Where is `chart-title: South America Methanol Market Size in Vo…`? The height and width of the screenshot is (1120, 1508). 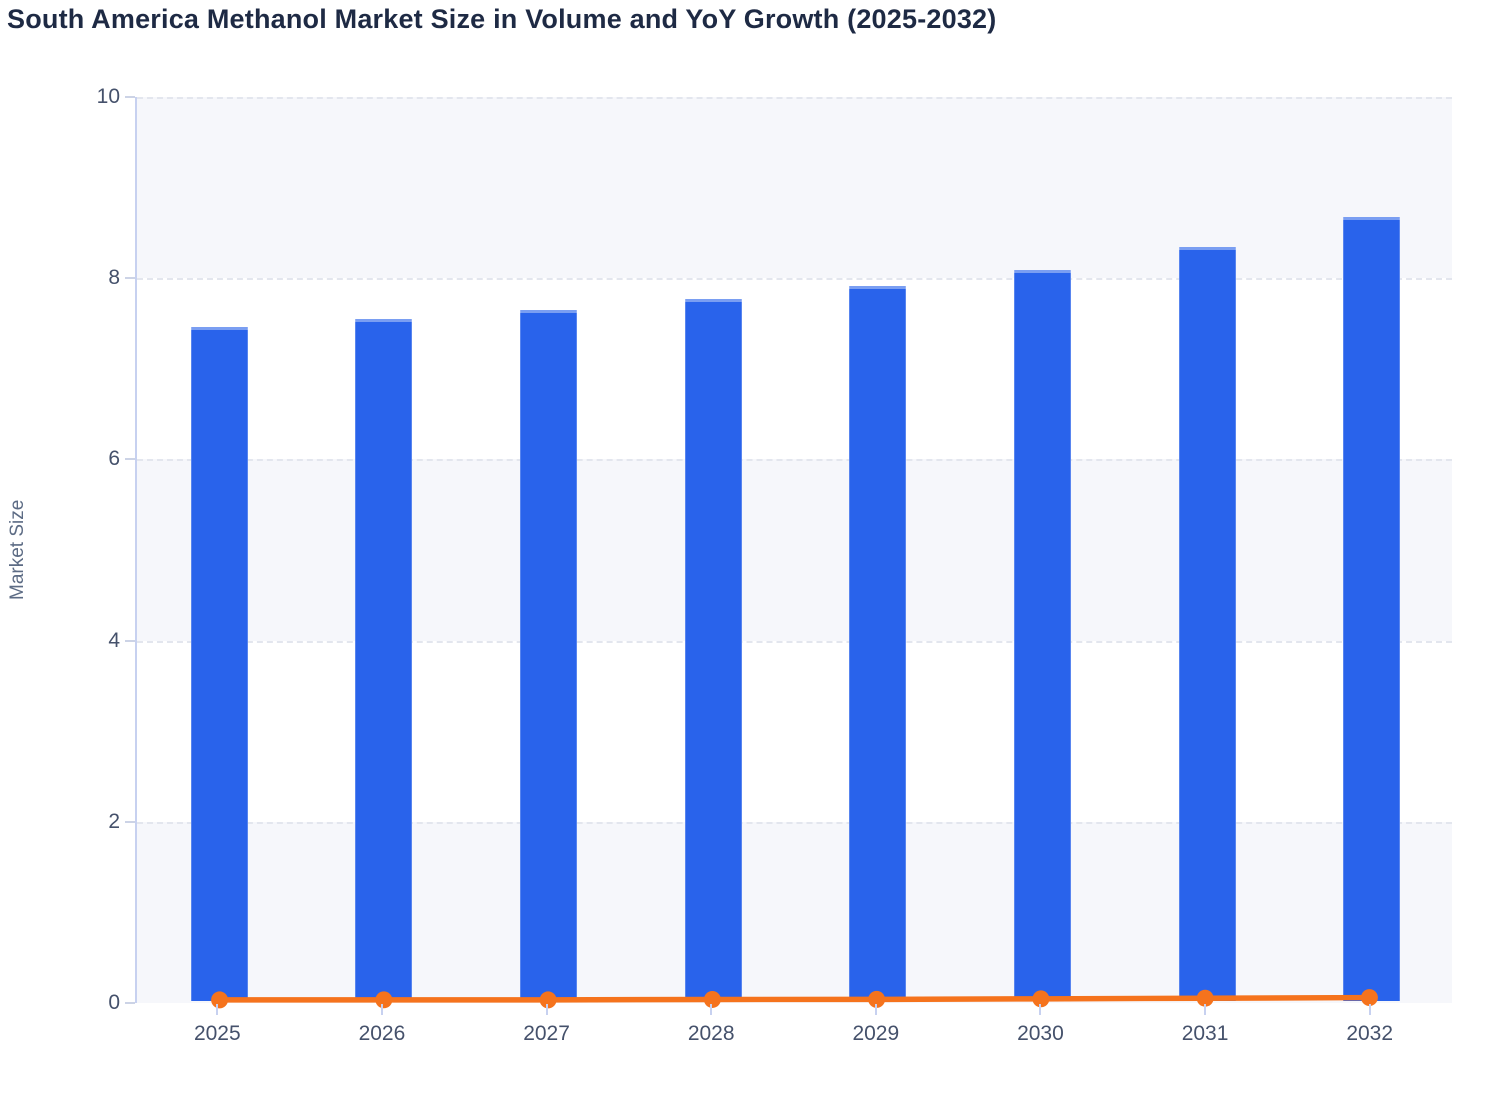
chart-title: South America Methanol Market Size in Vo… is located at coordinates (502, 19).